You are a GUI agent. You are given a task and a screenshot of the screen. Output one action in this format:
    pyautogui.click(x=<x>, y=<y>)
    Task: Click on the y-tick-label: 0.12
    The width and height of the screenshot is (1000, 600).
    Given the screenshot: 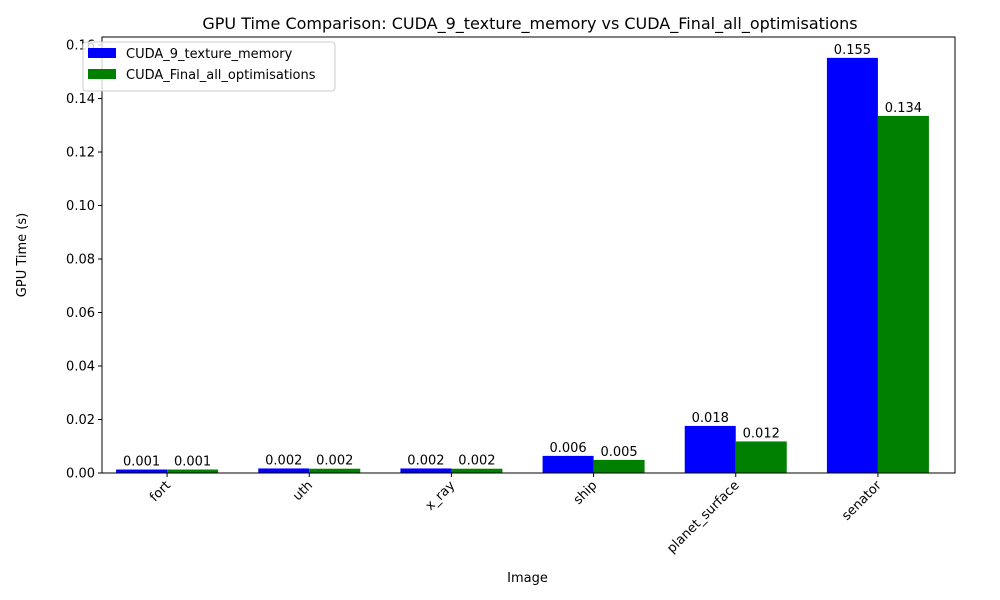 What is the action you would take?
    pyautogui.click(x=80, y=153)
    